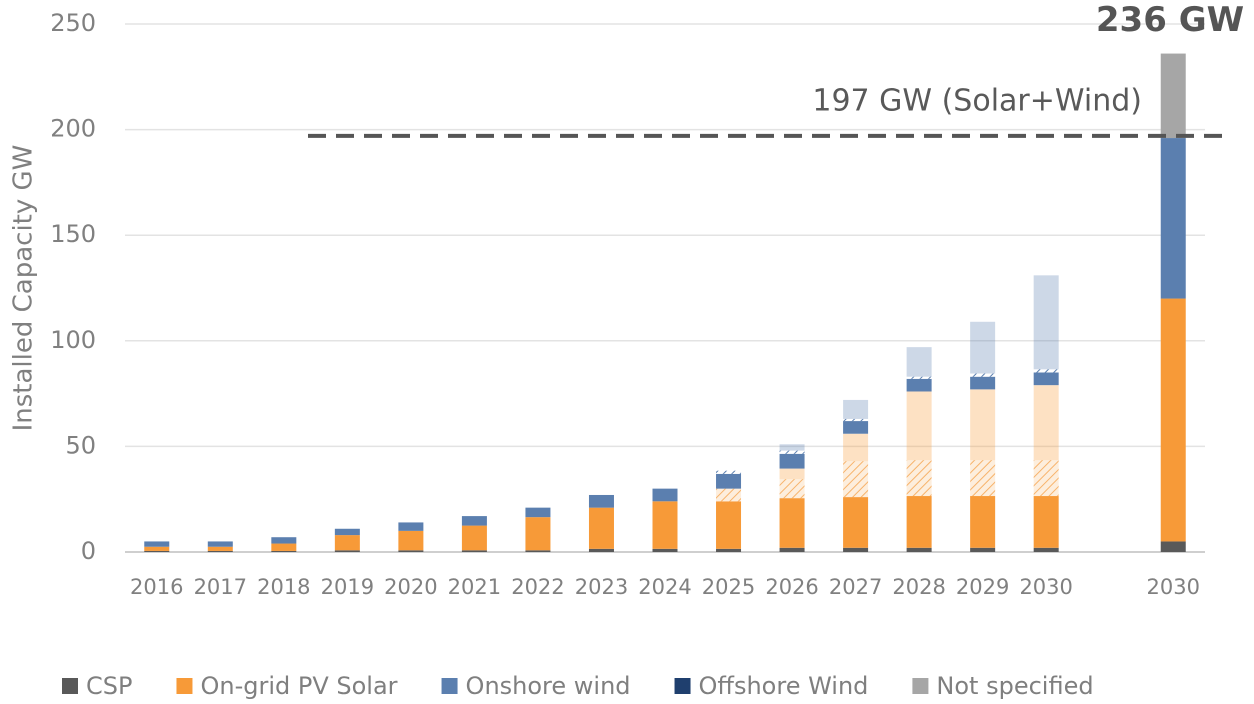 The height and width of the screenshot is (704, 1254). What do you see at coordinates (474, 587) in the screenshot?
I see `x-tick-label: 2021` at bounding box center [474, 587].